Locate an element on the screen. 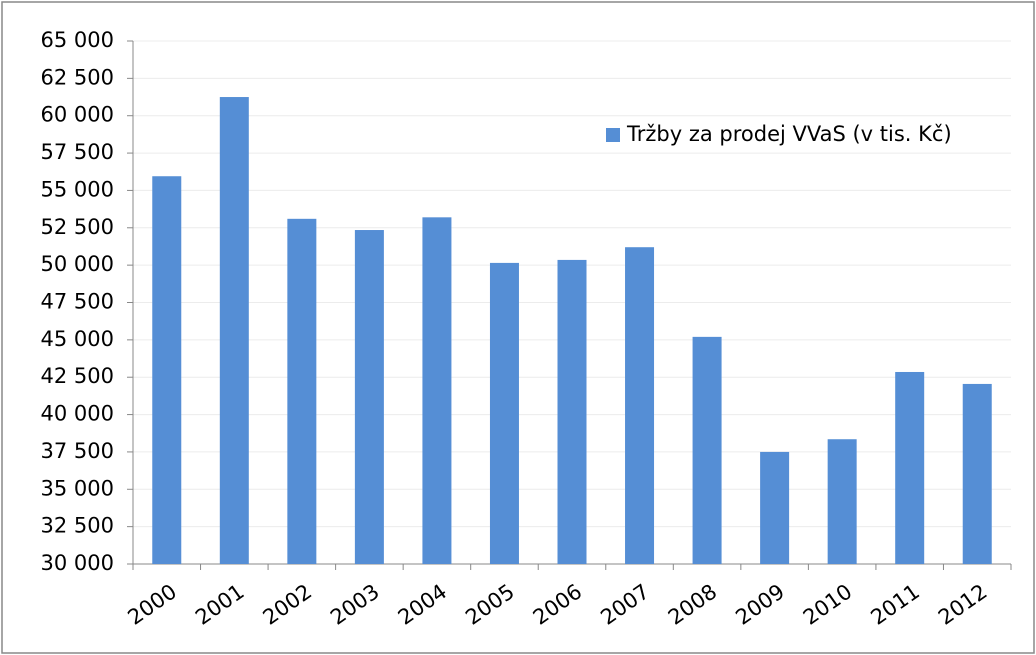 Image resolution: width=1036 pixels, height=655 pixels. legend-label: Tržby za prodej VVaS (v tis. Kč) is located at coordinates (789, 134).